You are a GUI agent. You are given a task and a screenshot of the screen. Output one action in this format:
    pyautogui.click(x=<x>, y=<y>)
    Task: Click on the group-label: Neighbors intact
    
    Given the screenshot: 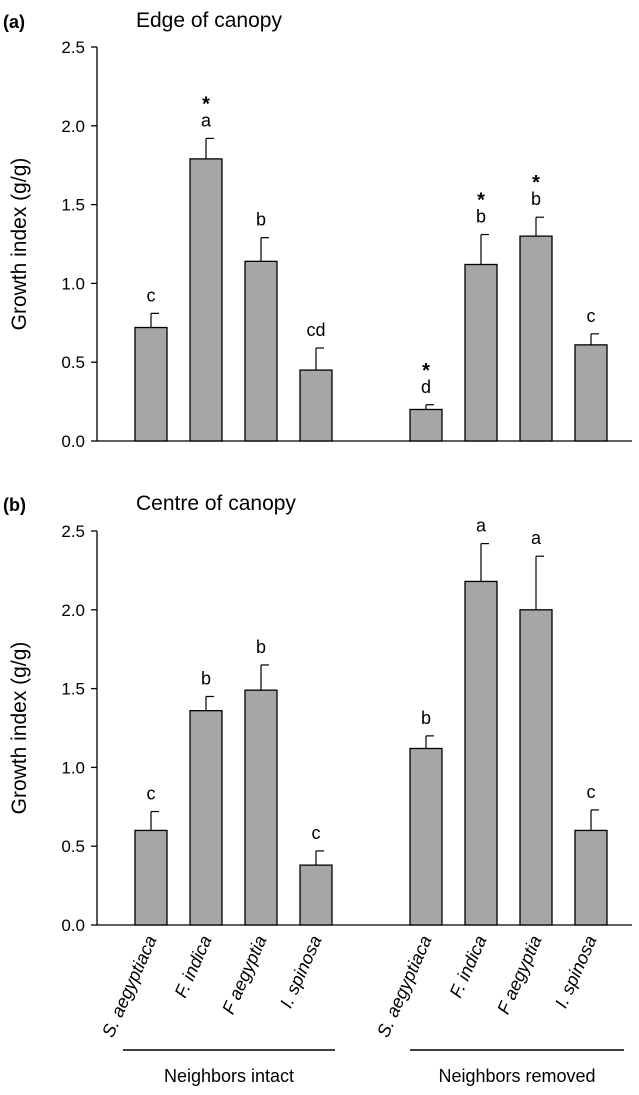 What is the action you would take?
    pyautogui.click(x=229, y=1076)
    